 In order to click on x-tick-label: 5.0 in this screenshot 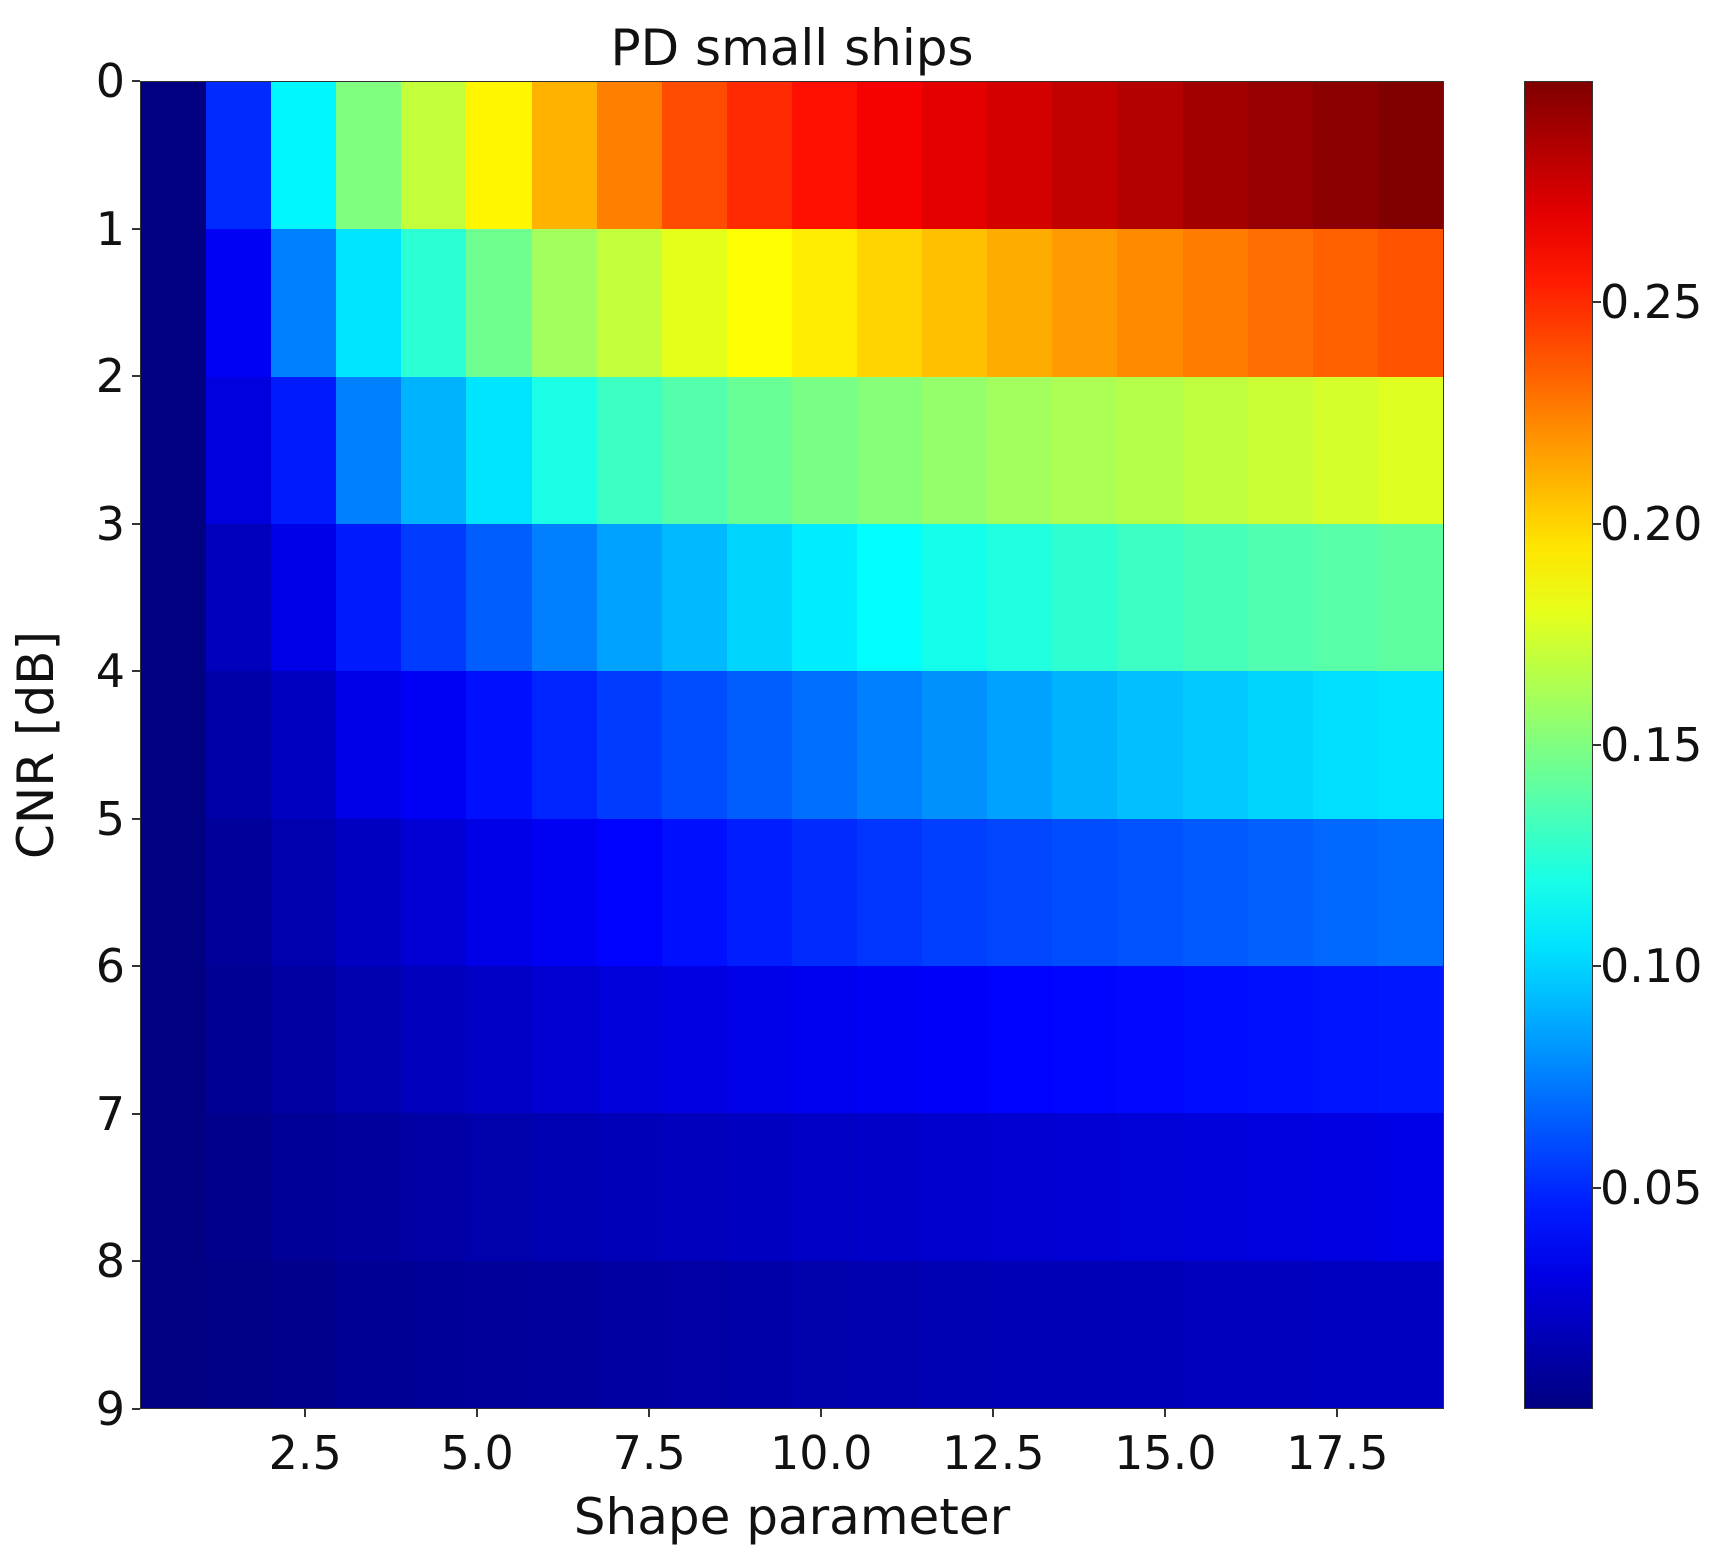, I will do `click(477, 1453)`.